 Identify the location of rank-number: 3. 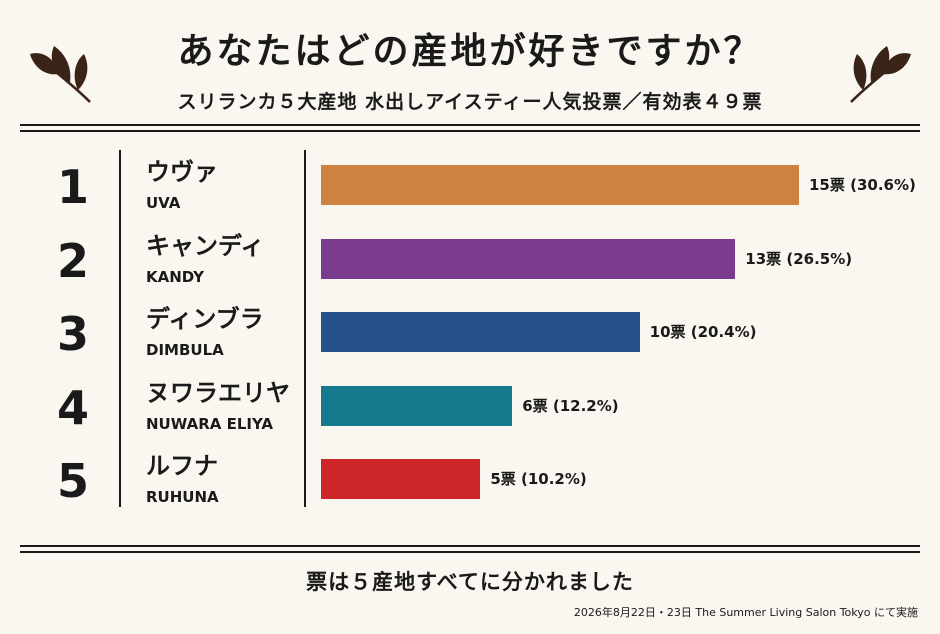
(72, 334).